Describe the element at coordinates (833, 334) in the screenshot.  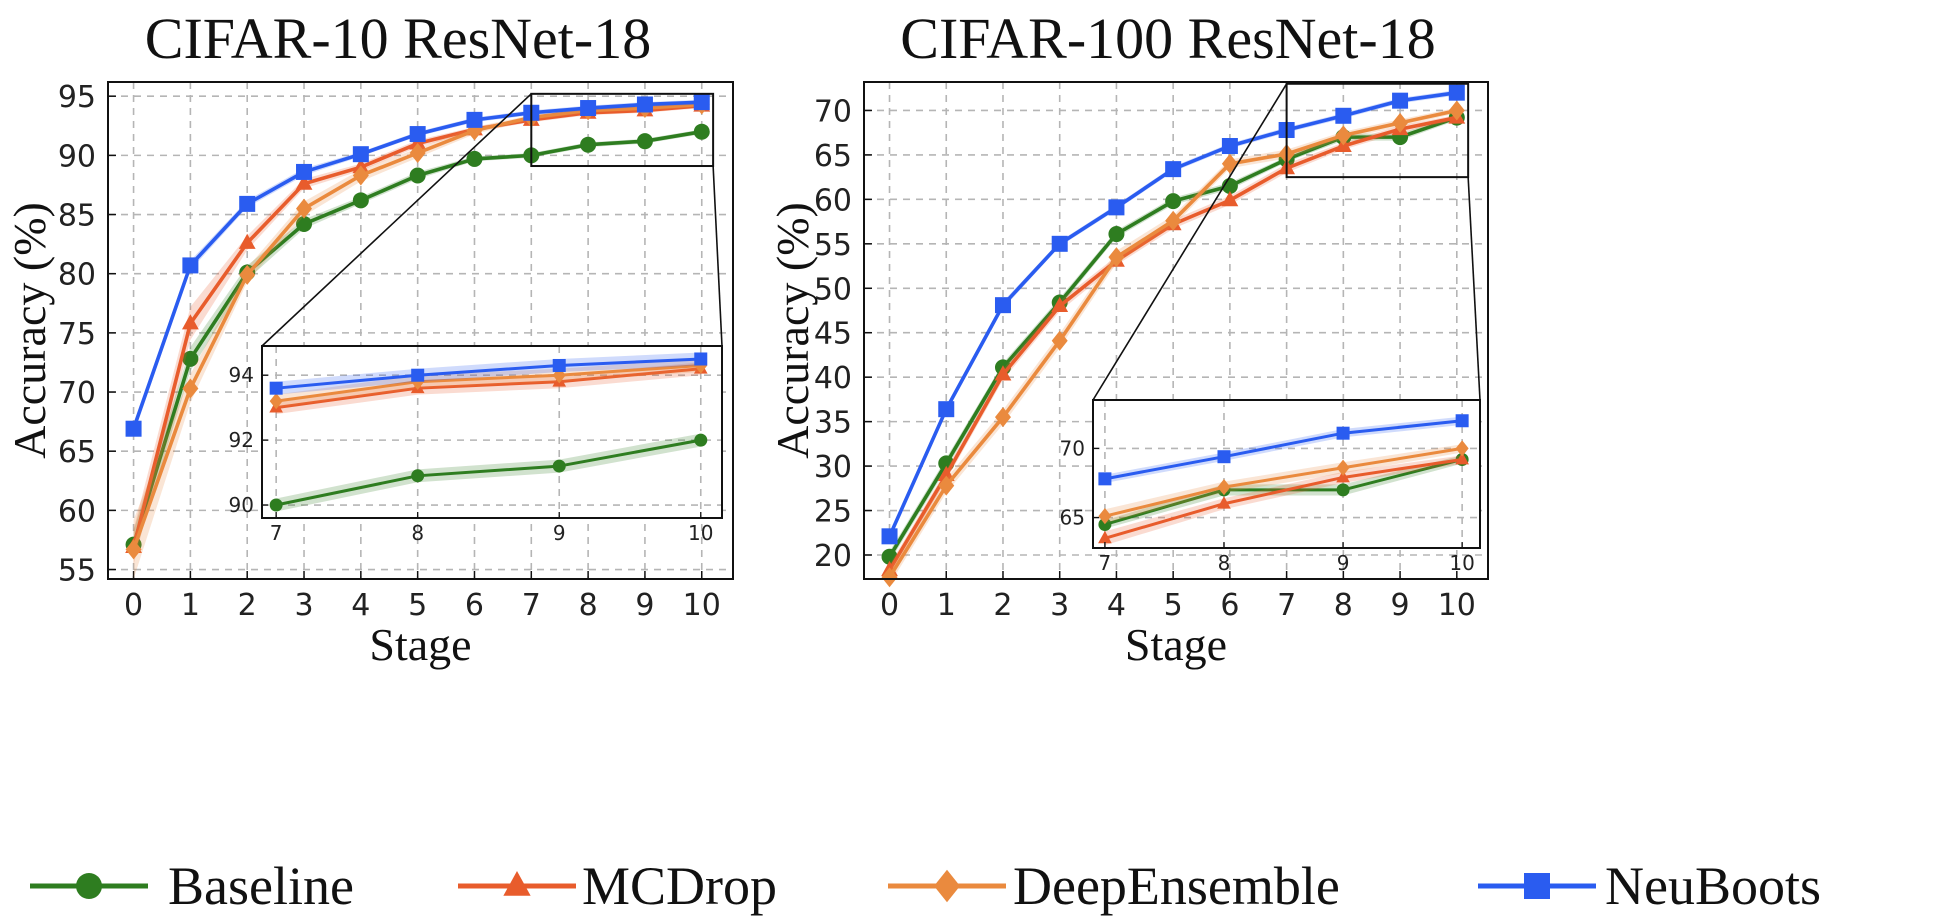
I see `chart2-ytick-label-45: 45` at that location.